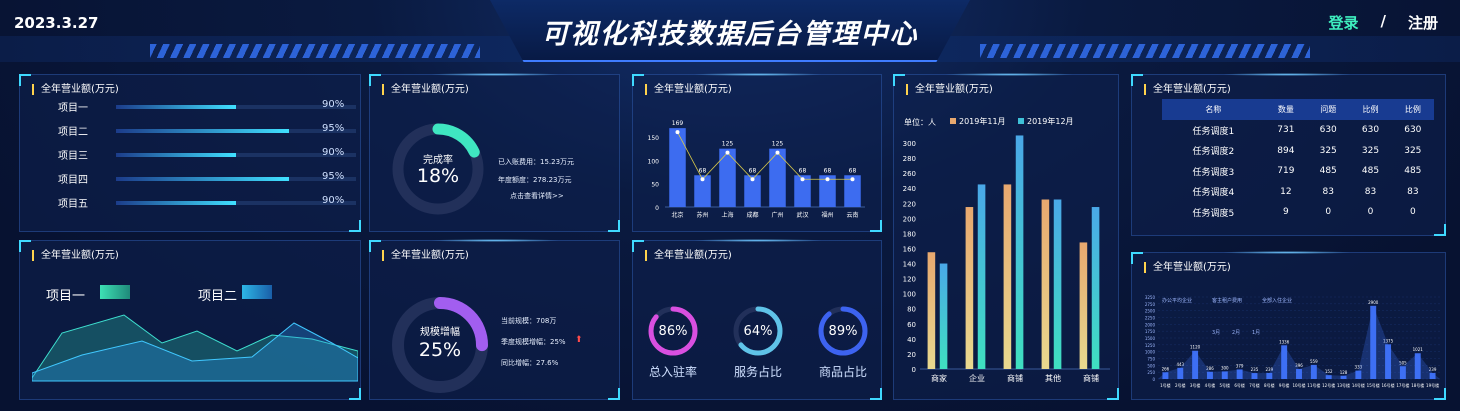 The width and height of the screenshot is (1460, 411). Describe the element at coordinates (1015, 378) in the screenshot. I see `x-tick-label: 商铺` at that location.